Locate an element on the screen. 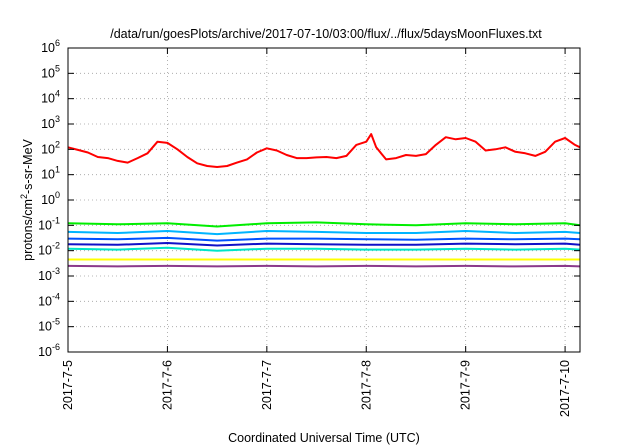  y-tick-label: 10³ is located at coordinates (50, 122).